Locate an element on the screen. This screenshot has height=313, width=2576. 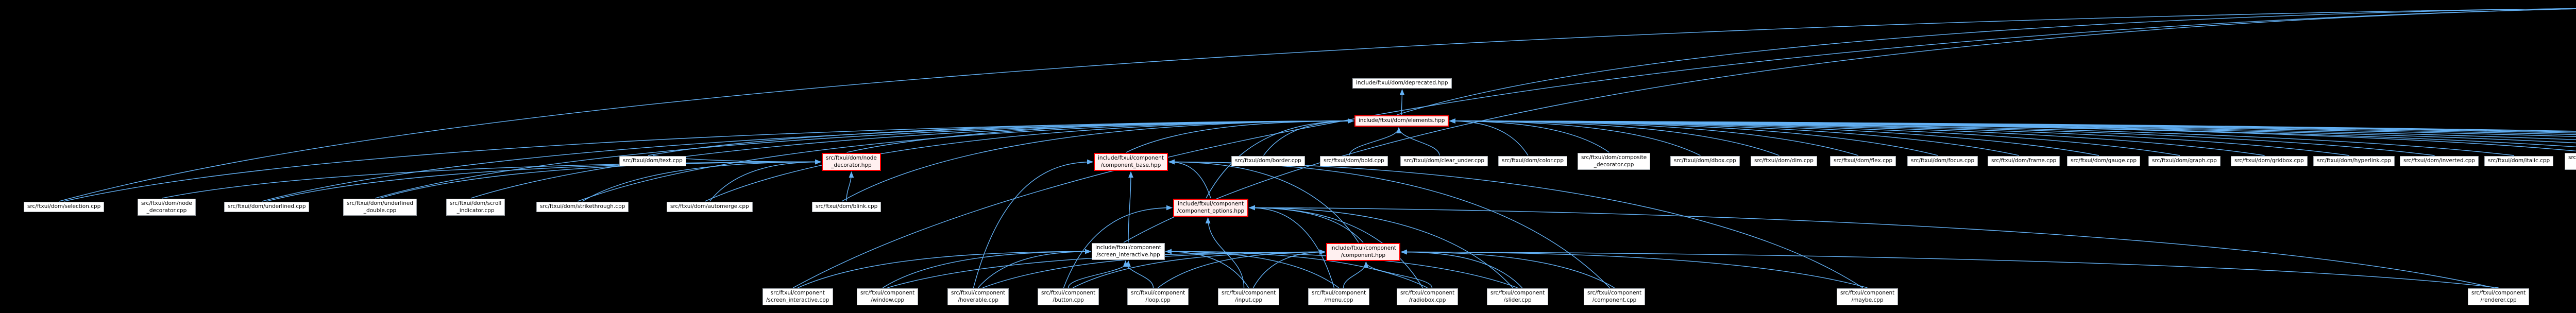
graph-node-hoverable-cpp: src/ftxui/component /hoverable.cpp is located at coordinates (978, 297).